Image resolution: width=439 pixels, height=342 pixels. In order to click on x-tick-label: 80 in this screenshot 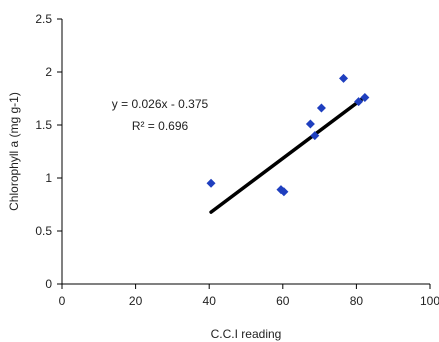, I will do `click(357, 301)`.